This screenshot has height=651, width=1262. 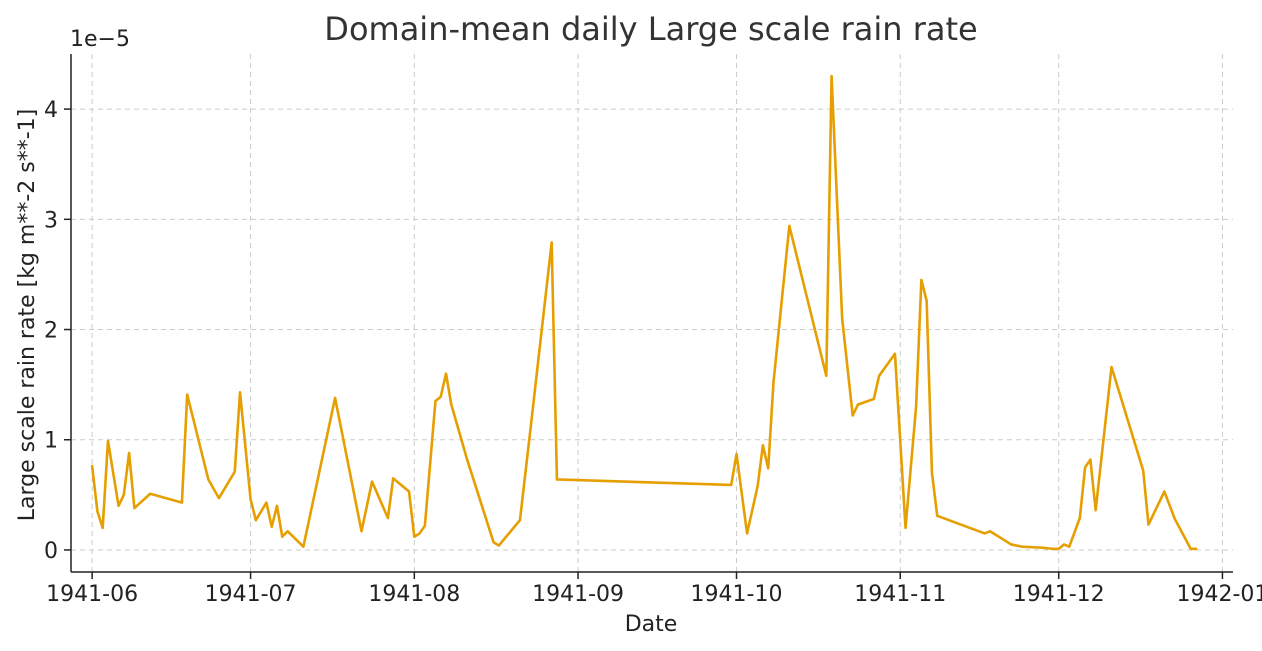 What do you see at coordinates (900, 594) in the screenshot?
I see `x-tick-label: 1941-11` at bounding box center [900, 594].